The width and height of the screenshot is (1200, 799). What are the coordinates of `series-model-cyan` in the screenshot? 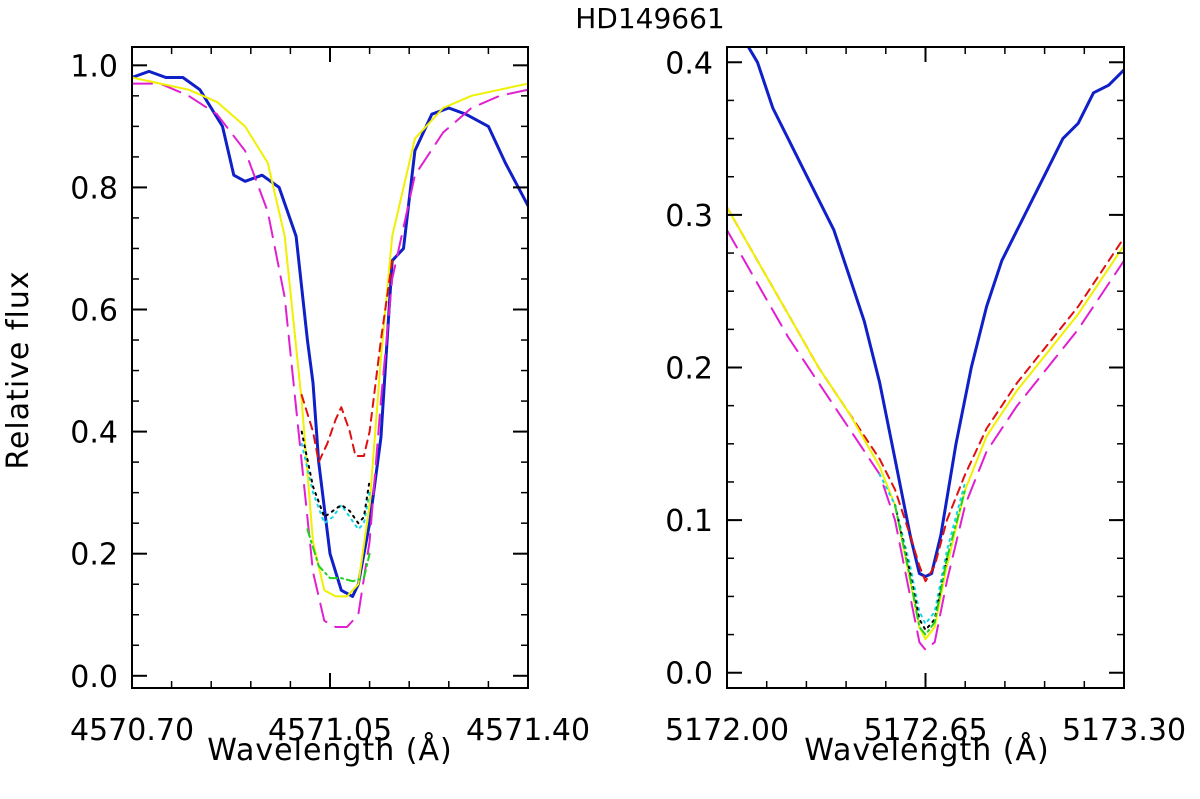 It's located at (922, 549).